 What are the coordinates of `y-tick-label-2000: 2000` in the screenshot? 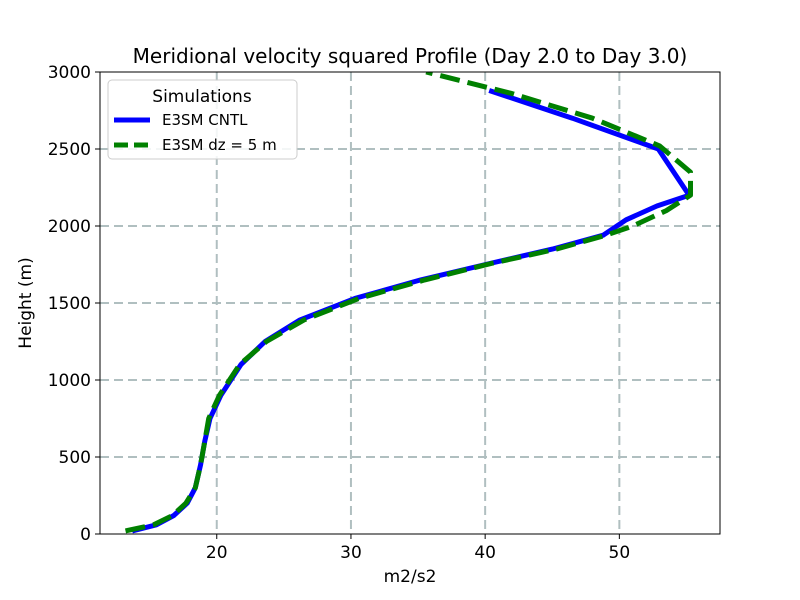 It's located at (69, 227).